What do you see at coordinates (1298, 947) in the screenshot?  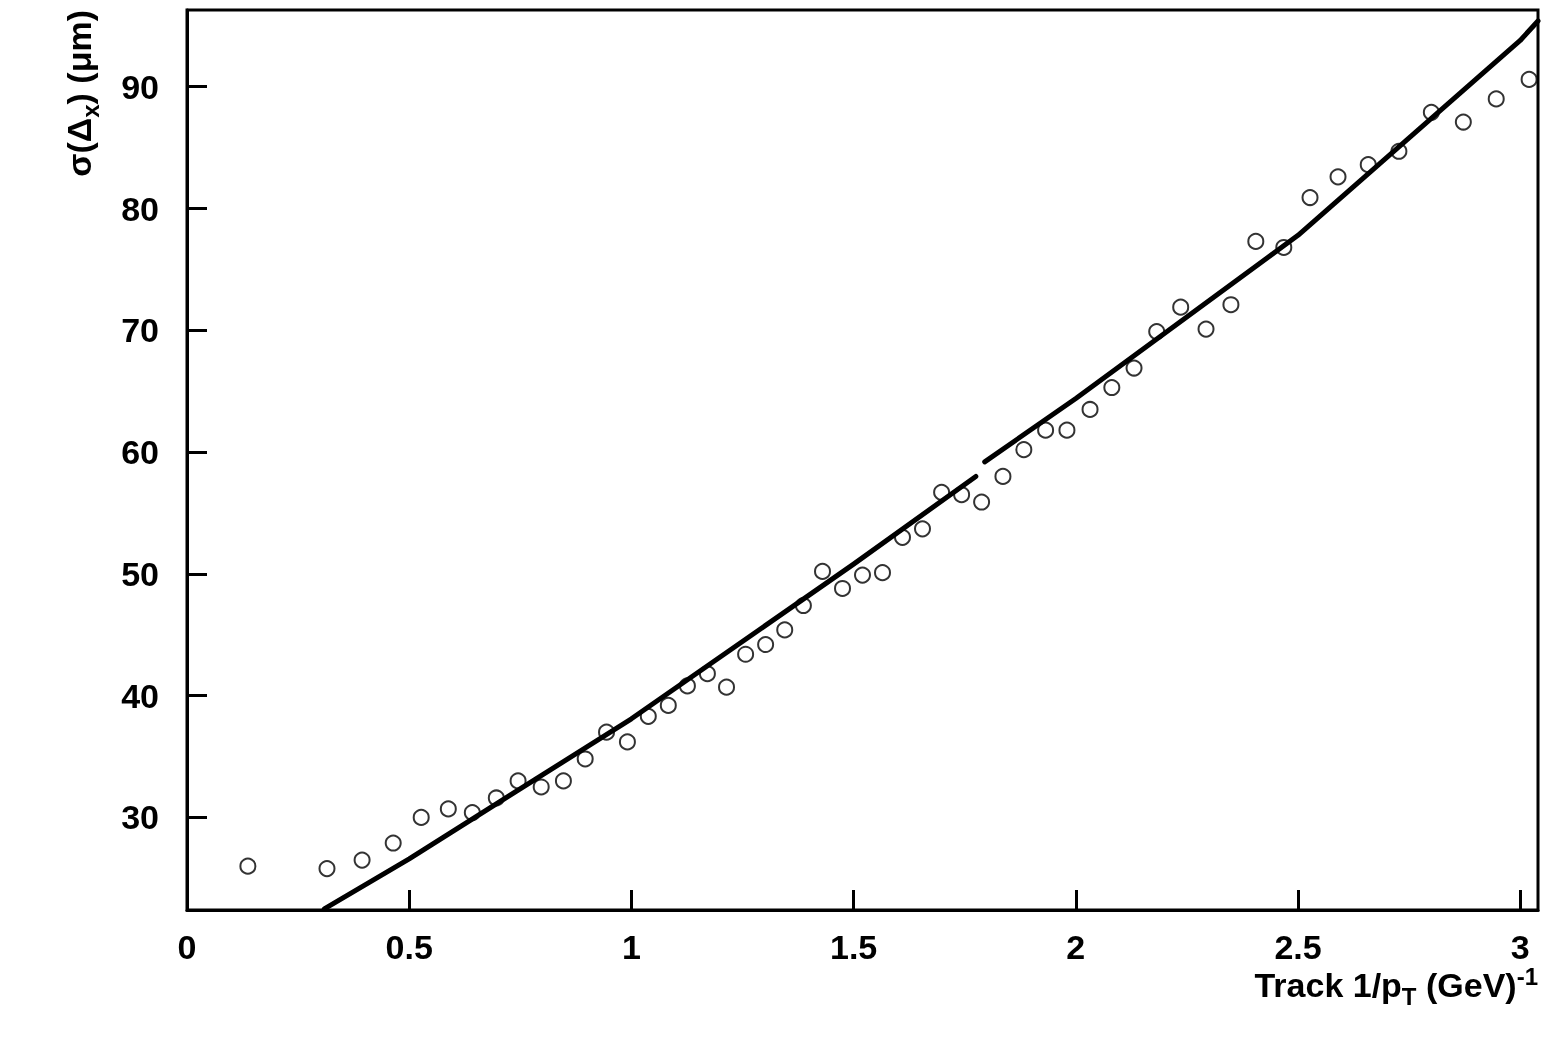 I see `x-tick-label: 2.5` at bounding box center [1298, 947].